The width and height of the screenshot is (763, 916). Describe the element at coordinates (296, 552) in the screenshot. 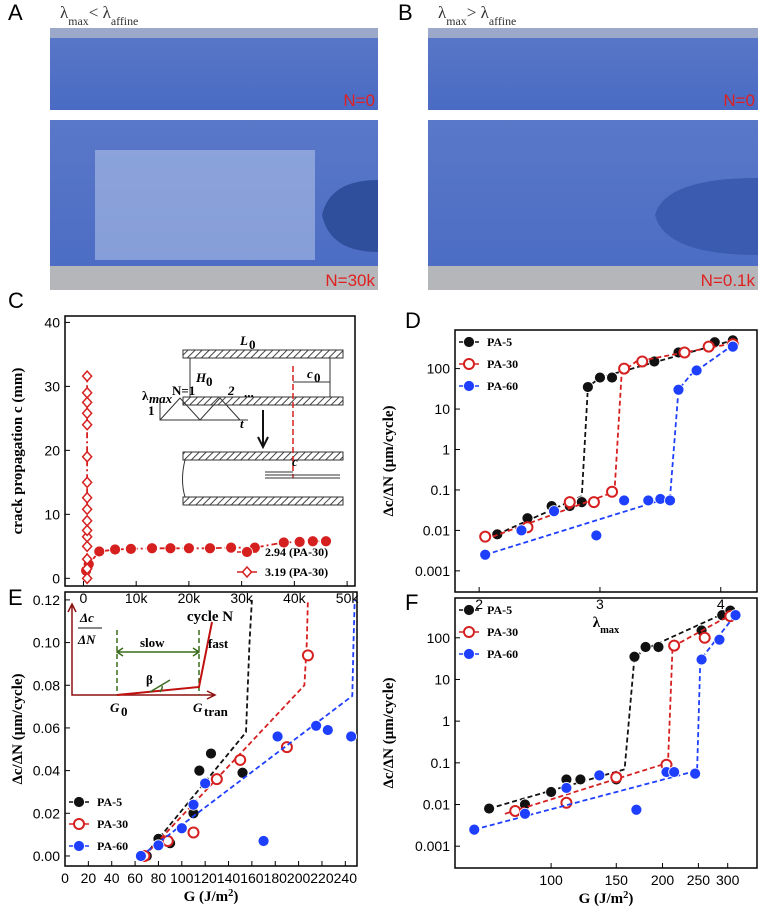

I see `legend-label: 2.94 (PA-30)` at that location.